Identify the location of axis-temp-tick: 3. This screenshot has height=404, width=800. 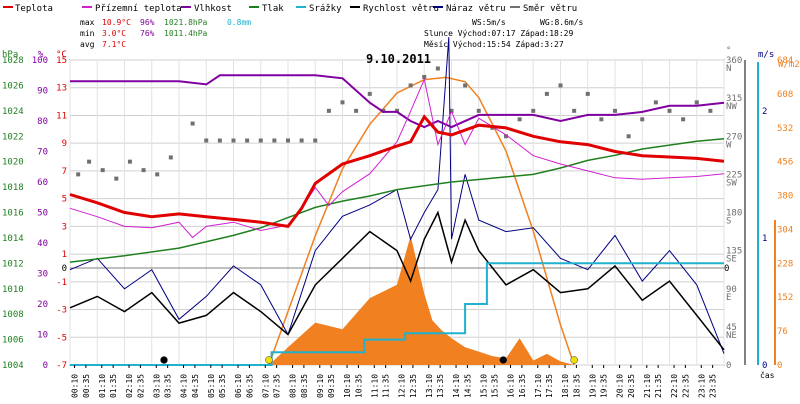
(64, 227).